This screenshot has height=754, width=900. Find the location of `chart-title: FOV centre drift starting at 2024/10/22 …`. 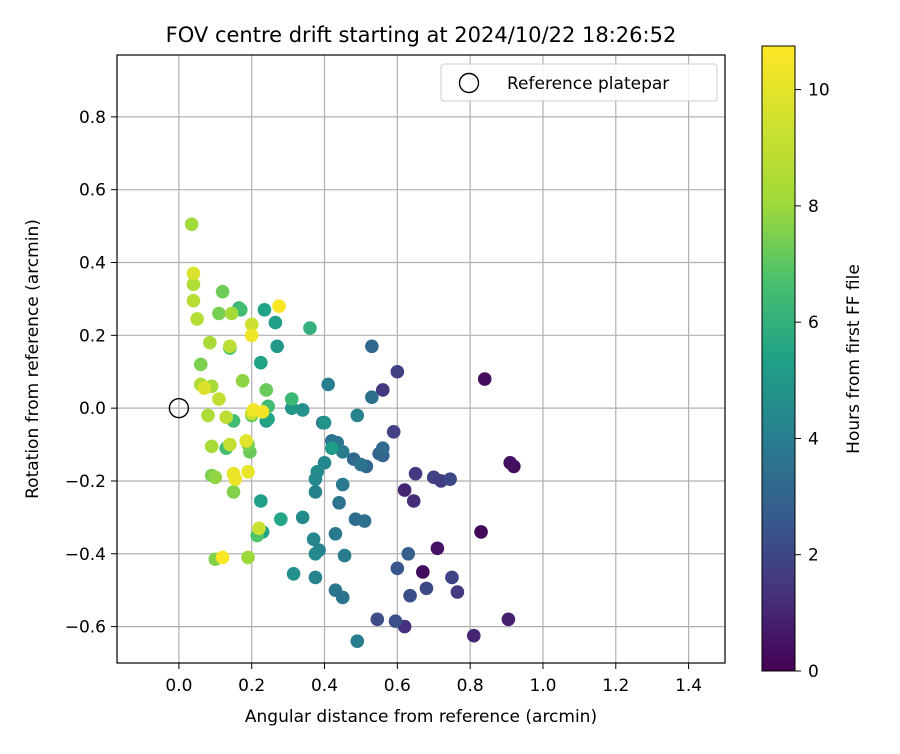

chart-title: FOV centre drift starting at 2024/10/22 … is located at coordinates (421, 35).